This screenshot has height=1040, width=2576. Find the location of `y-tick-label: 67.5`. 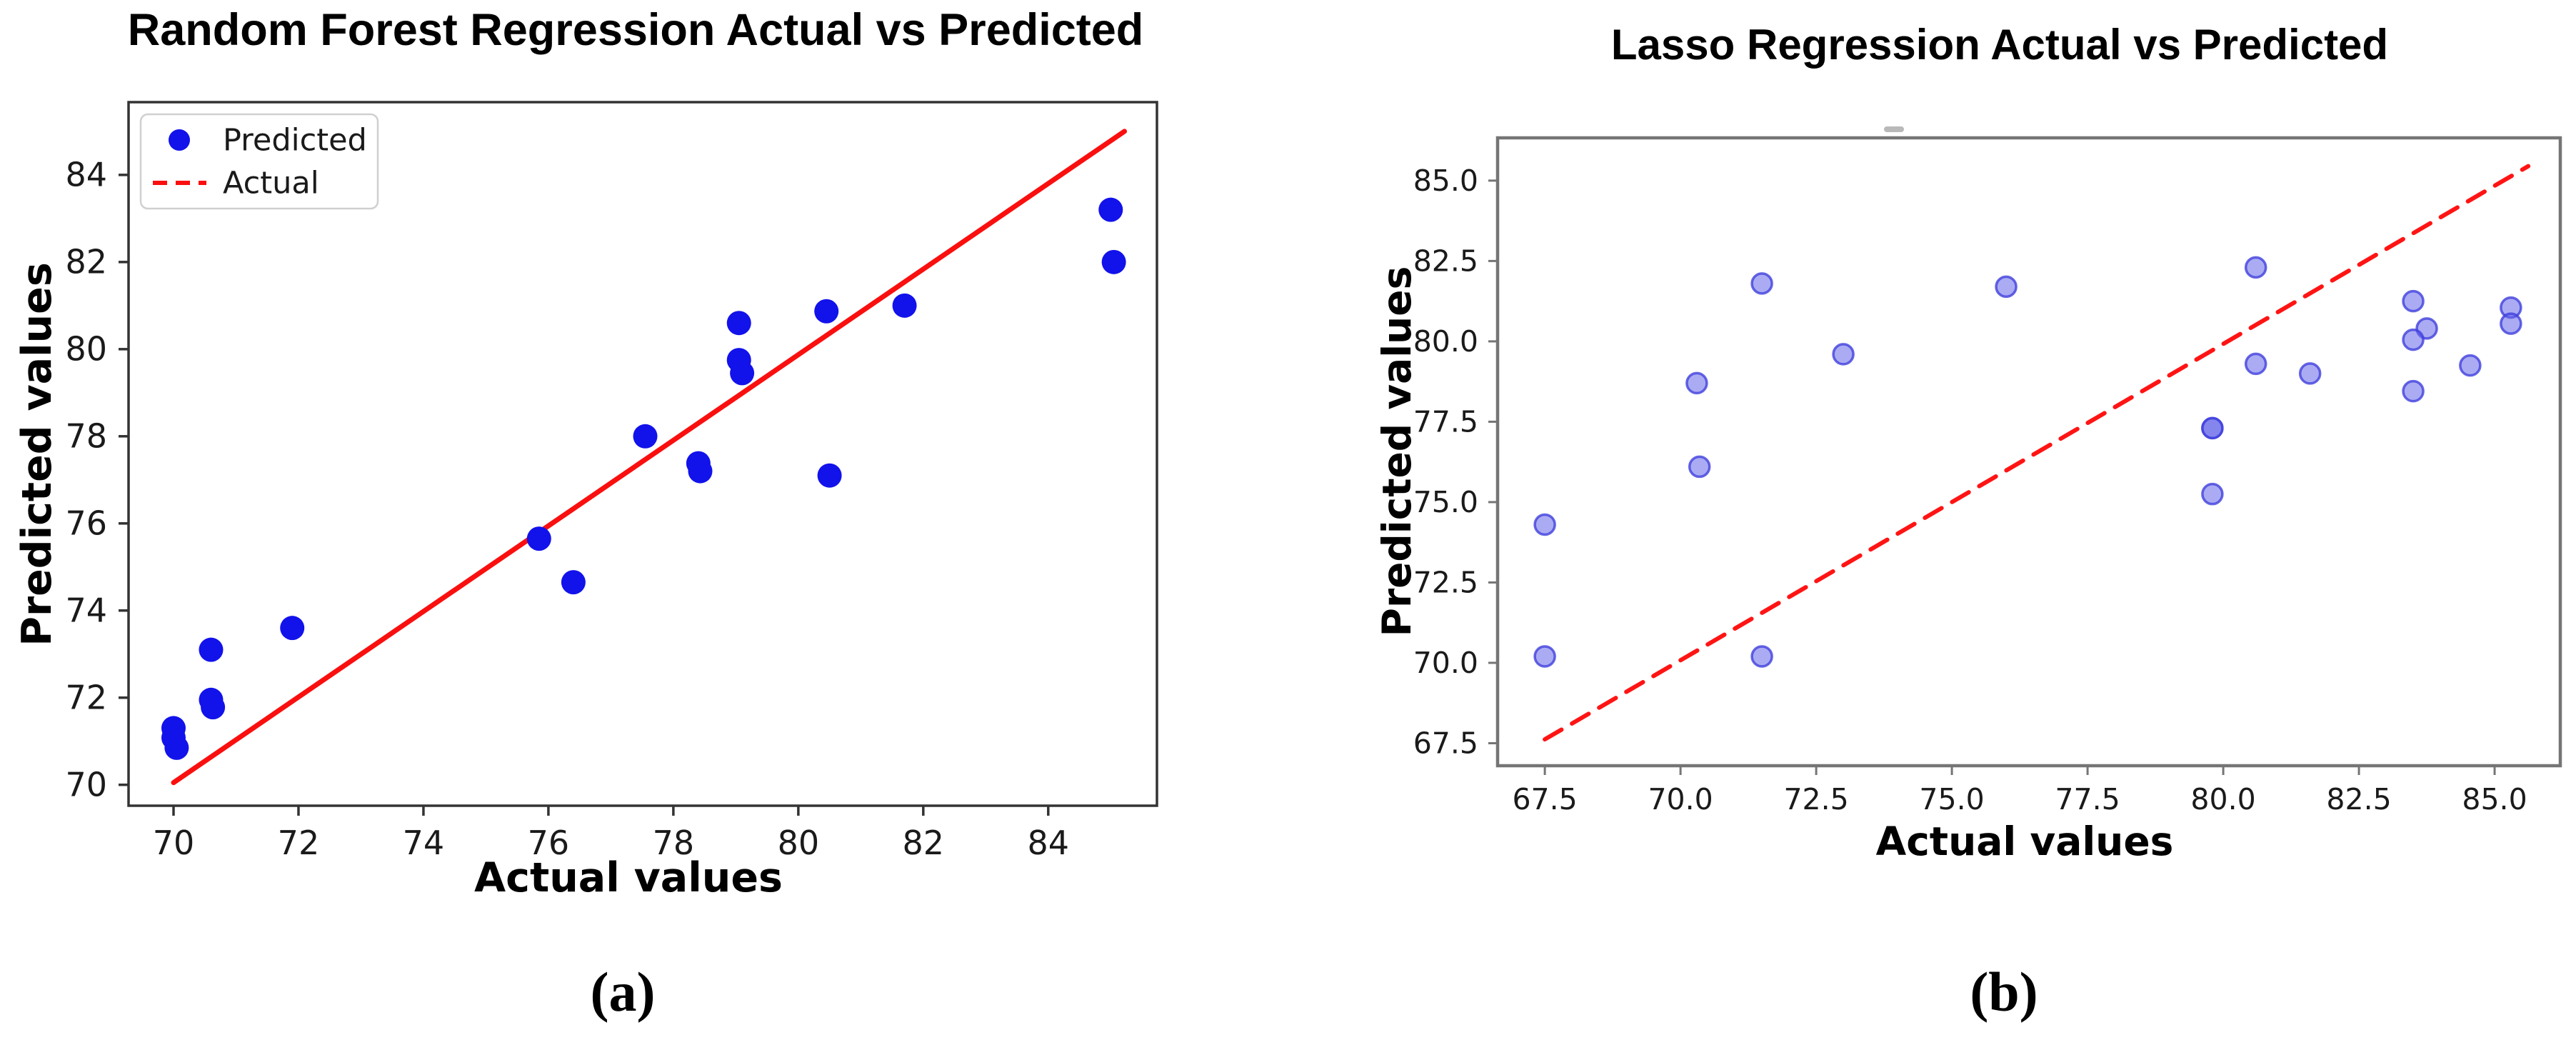

y-tick-label: 67.5 is located at coordinates (1445, 743).